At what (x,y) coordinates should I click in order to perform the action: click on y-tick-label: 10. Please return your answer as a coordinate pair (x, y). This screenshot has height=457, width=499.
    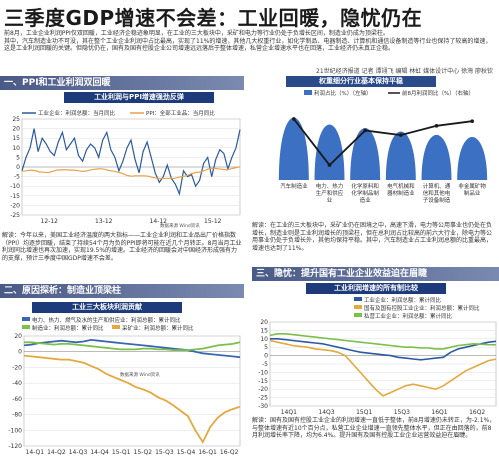
    Looking at the image, I should click on (16, 148).